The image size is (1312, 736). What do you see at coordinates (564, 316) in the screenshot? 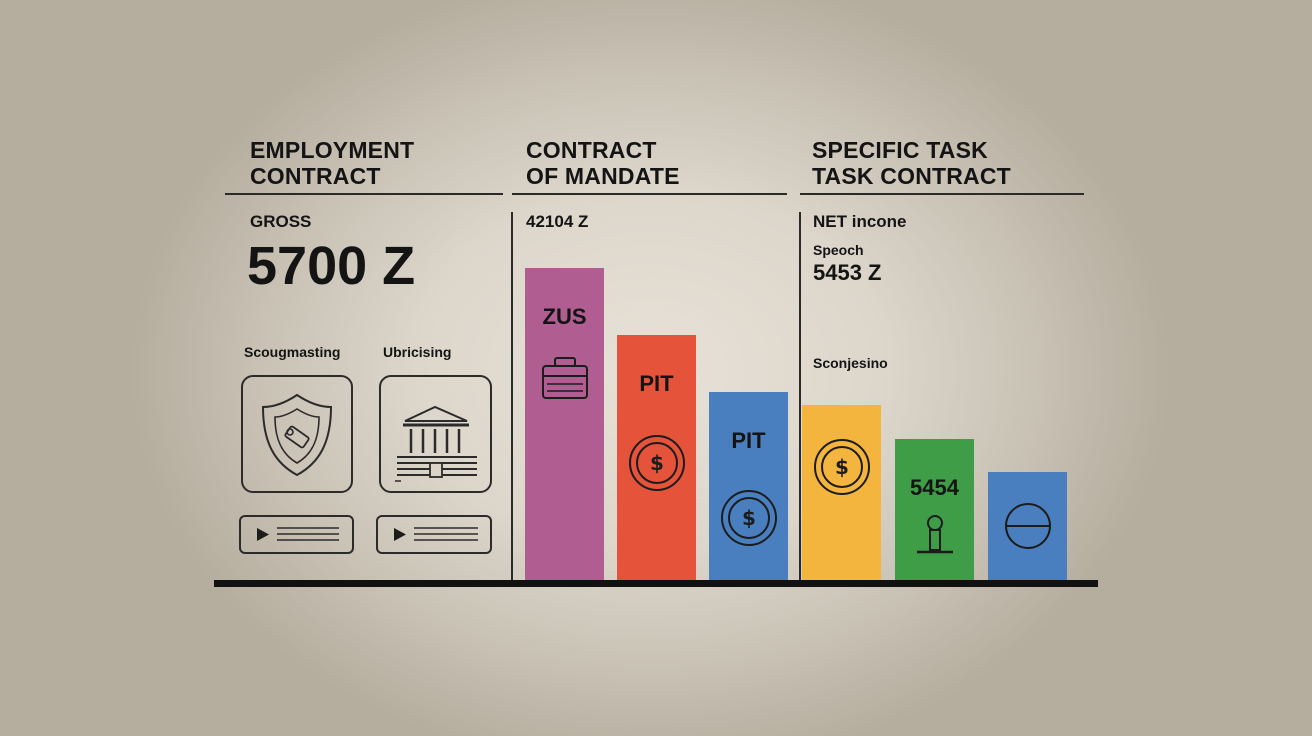
I see `bar-label: ZUS` at bounding box center [564, 316].